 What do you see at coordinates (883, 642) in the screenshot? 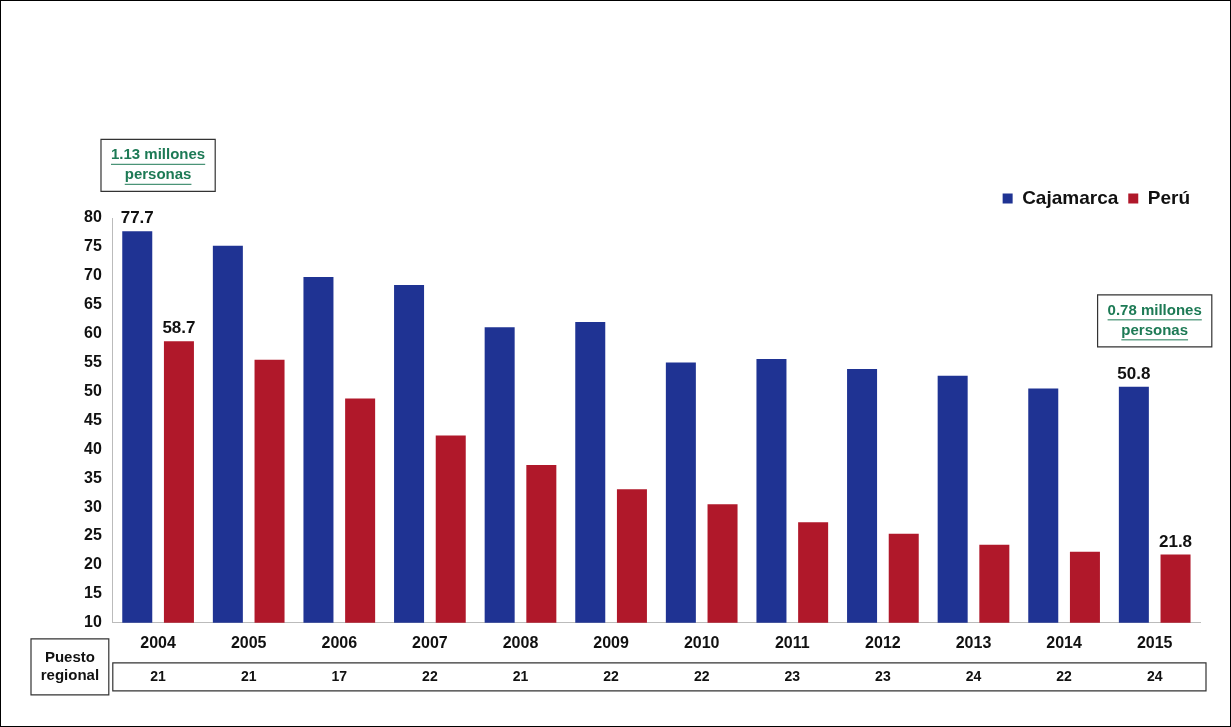
I see `x-tick-label: 2012` at bounding box center [883, 642].